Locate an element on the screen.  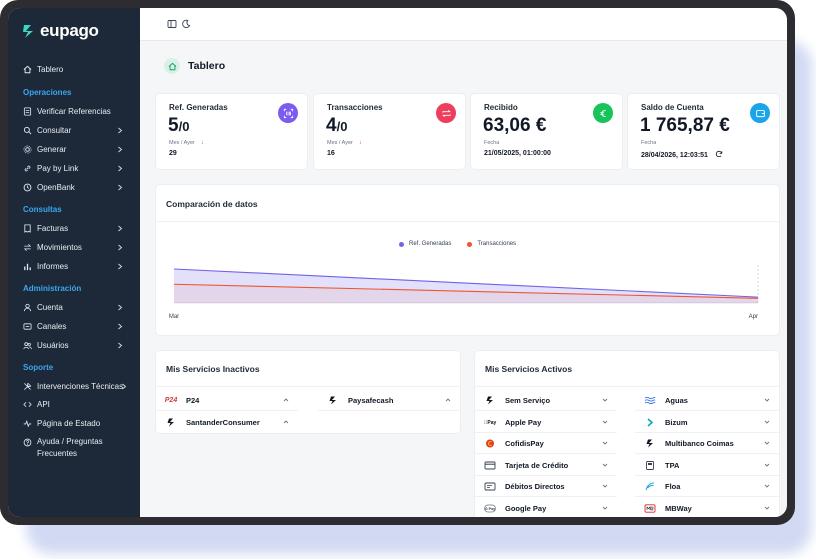
sidebar-toggle-icon is located at coordinates (172, 24).